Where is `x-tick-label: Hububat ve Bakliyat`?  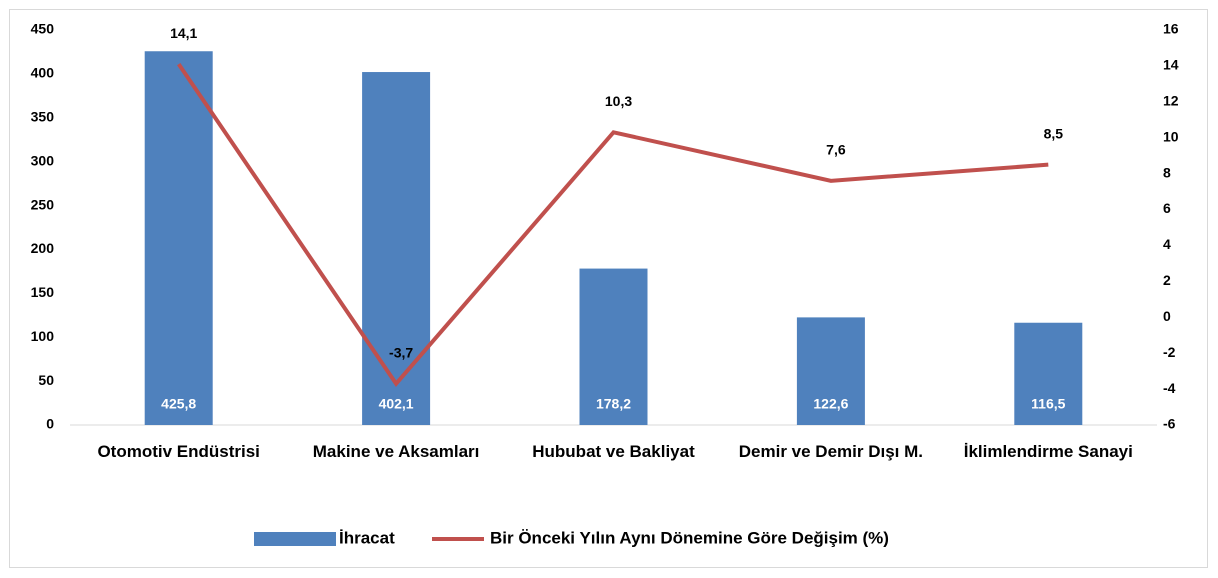
x-tick-label: Hububat ve Bakliyat is located at coordinates (613, 451).